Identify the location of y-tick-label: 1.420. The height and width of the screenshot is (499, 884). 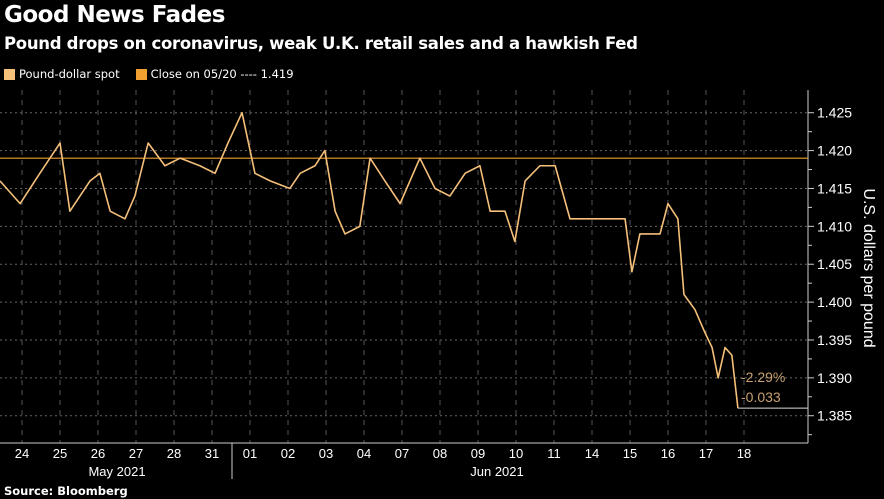
(834, 151).